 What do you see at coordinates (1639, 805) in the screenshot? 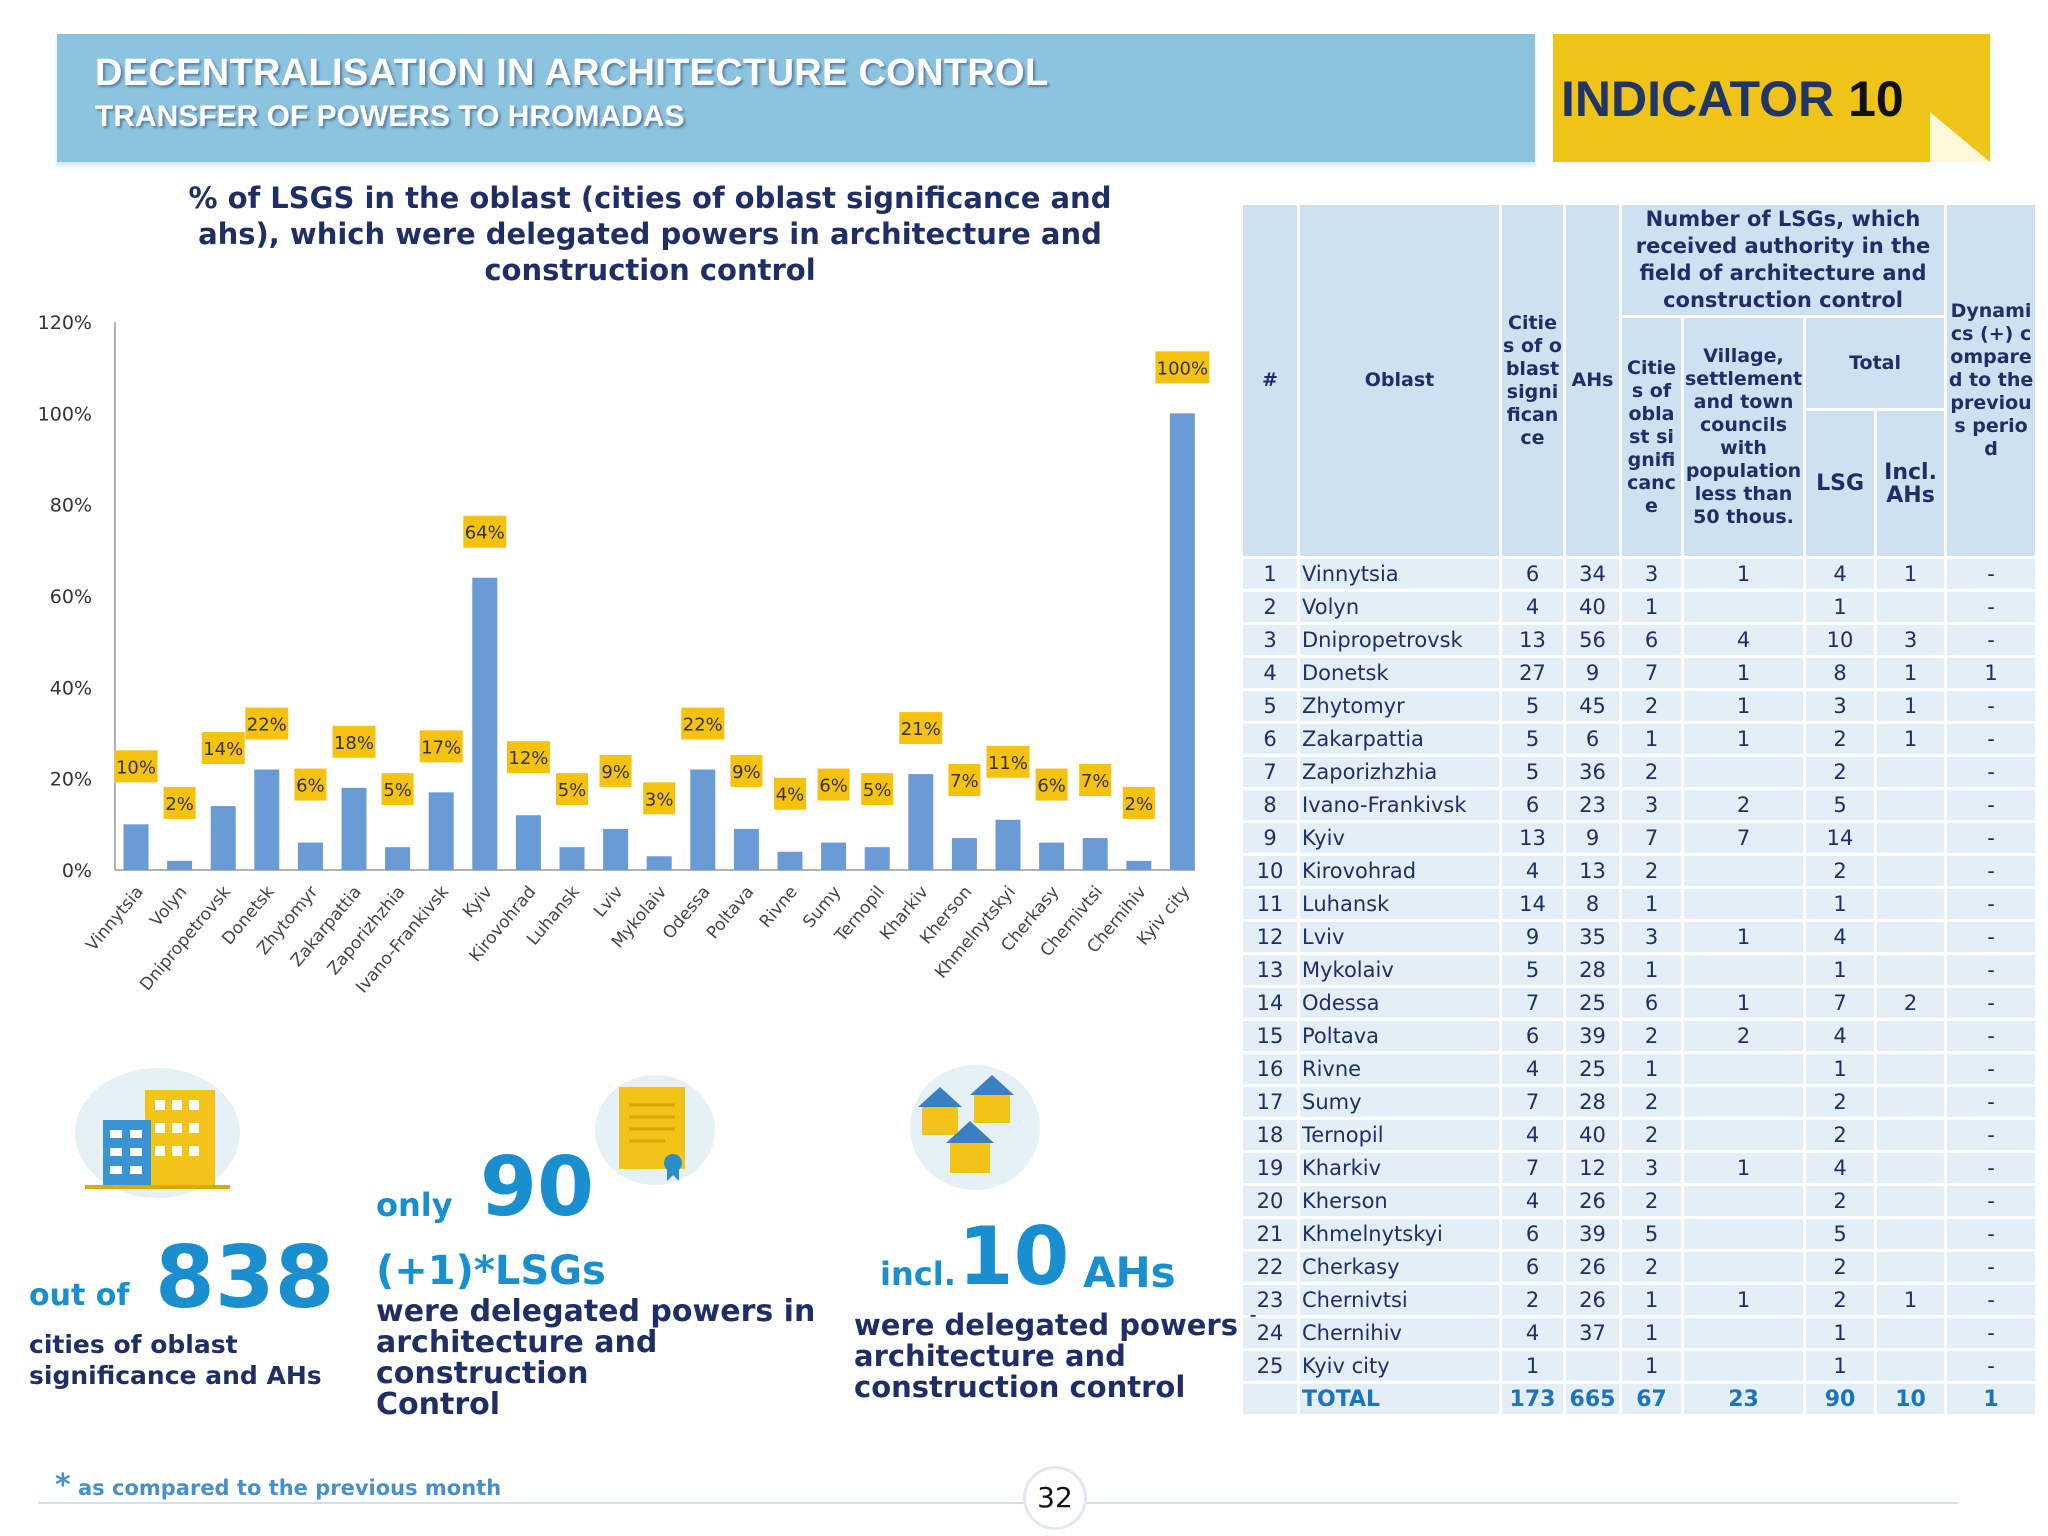
I see `table-row: 8 Ivano-Frankivsk 6 23 3 2 5 -` at bounding box center [1639, 805].